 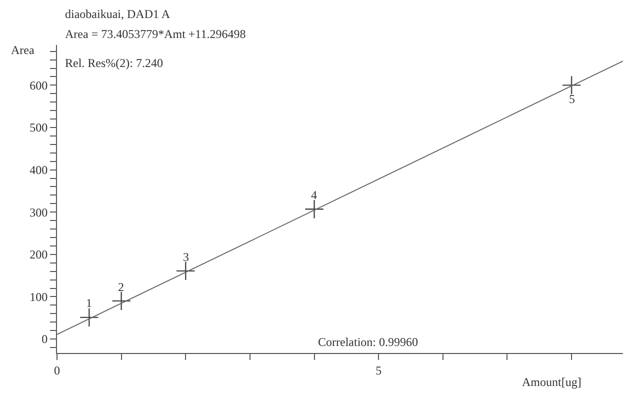 What do you see at coordinates (368, 342) in the screenshot?
I see `annotation: Correlation: 0.99960` at bounding box center [368, 342].